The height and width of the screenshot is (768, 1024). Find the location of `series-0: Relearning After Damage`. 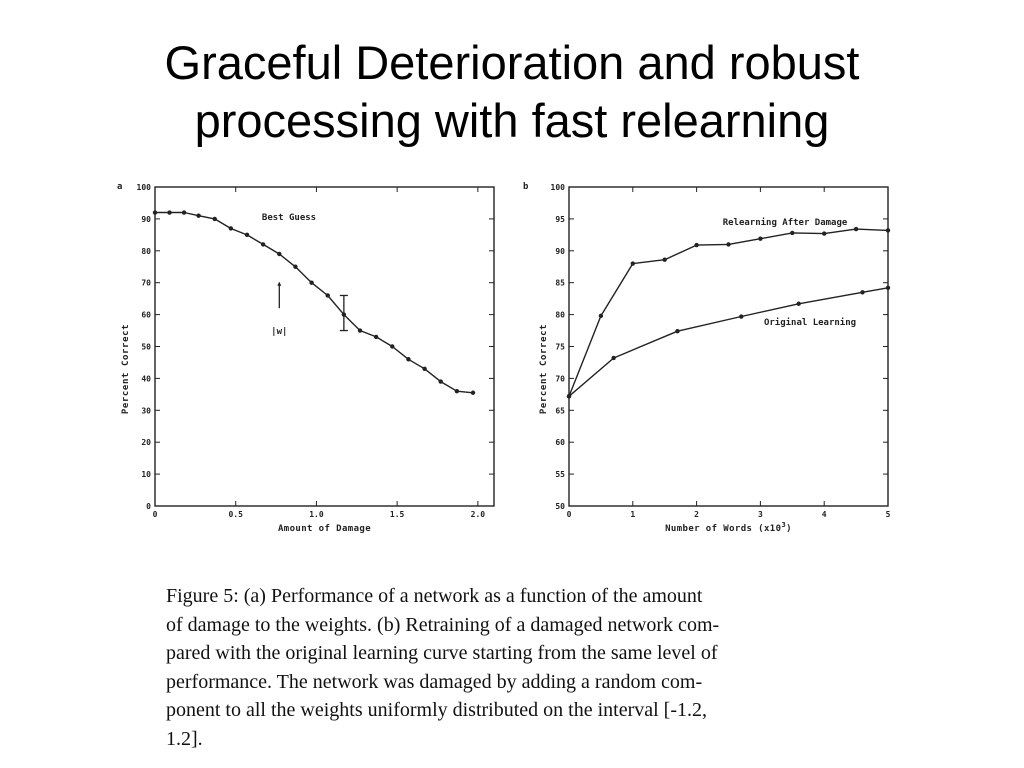

series-0: Relearning After Damage is located at coordinates (728, 308).